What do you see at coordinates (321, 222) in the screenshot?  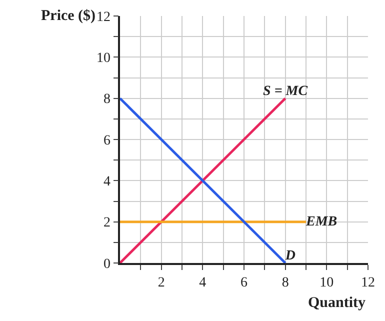 I see `series-label: EMB` at bounding box center [321, 222].